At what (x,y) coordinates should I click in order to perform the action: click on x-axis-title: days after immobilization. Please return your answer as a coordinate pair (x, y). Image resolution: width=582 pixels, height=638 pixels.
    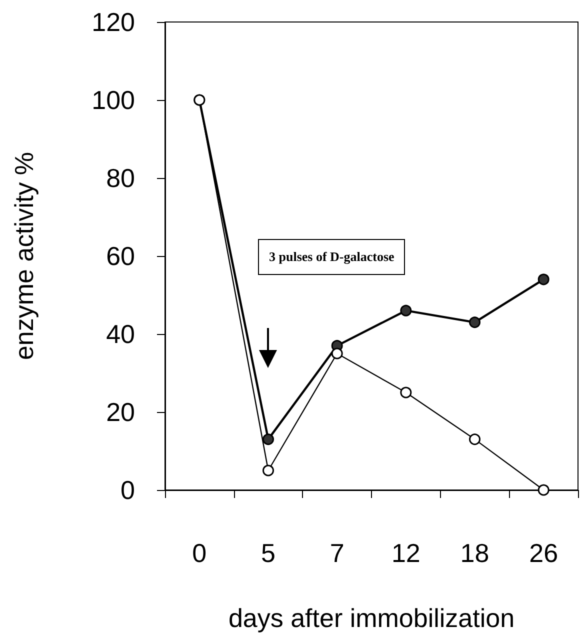
    Looking at the image, I should click on (371, 618).